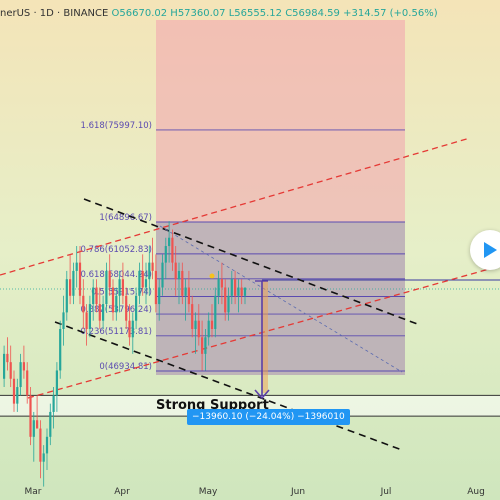 The image size is (500, 500). I want to click on open-value: O56670.02, so click(139, 13).